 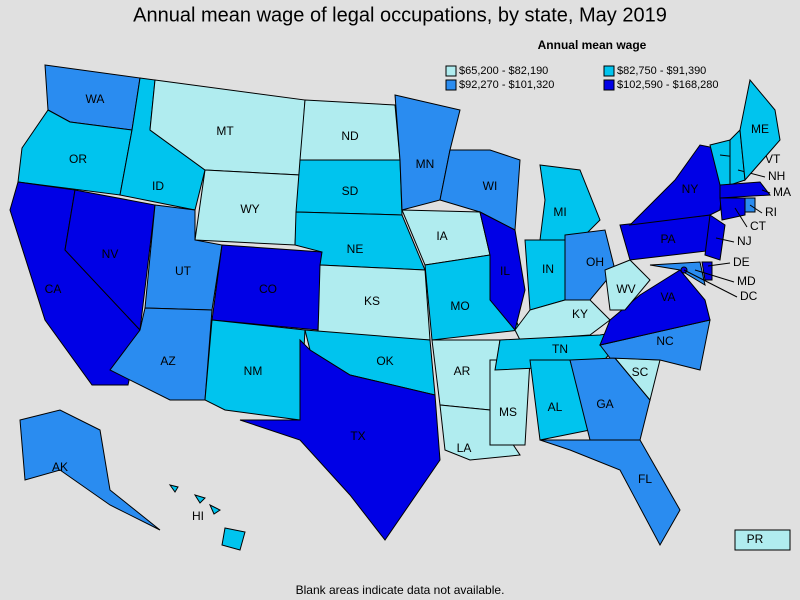 What do you see at coordinates (667, 239) in the screenshot?
I see `state-label: PA` at bounding box center [667, 239].